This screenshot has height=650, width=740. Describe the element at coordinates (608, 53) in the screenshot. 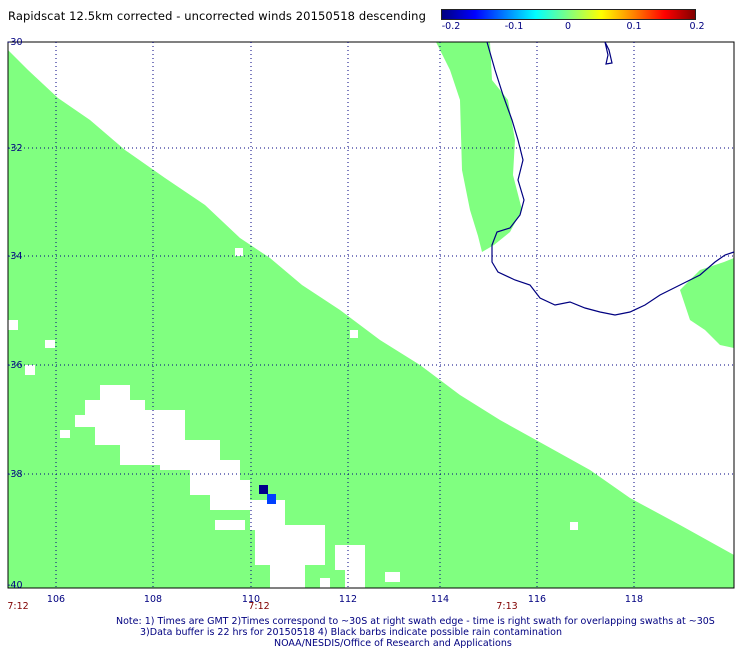

I see `island` at that location.